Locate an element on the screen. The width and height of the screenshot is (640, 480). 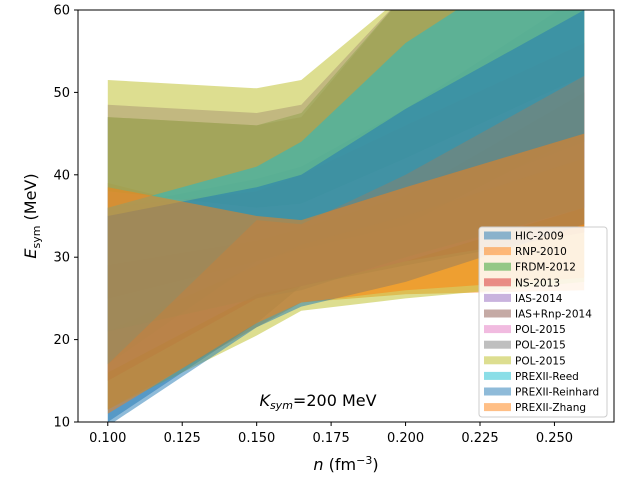
legend-label-10: PREXII-Reinhard is located at coordinates (557, 393).